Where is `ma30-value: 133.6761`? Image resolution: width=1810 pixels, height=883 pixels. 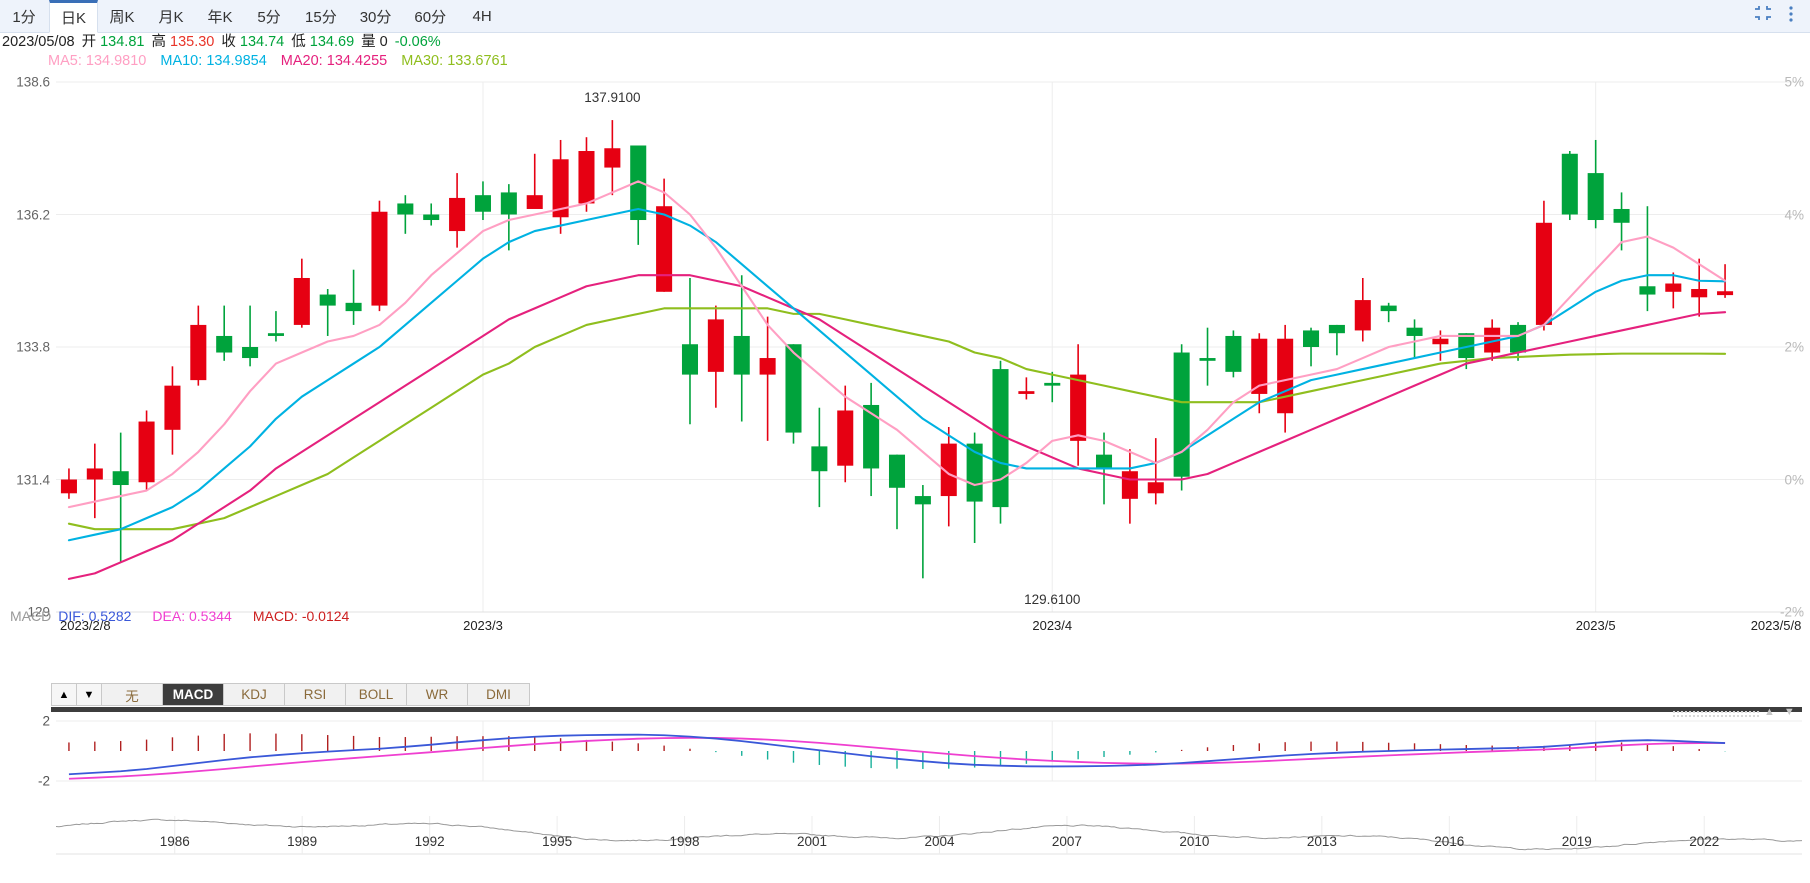
ma30-value: 133.6761 is located at coordinates (477, 61).